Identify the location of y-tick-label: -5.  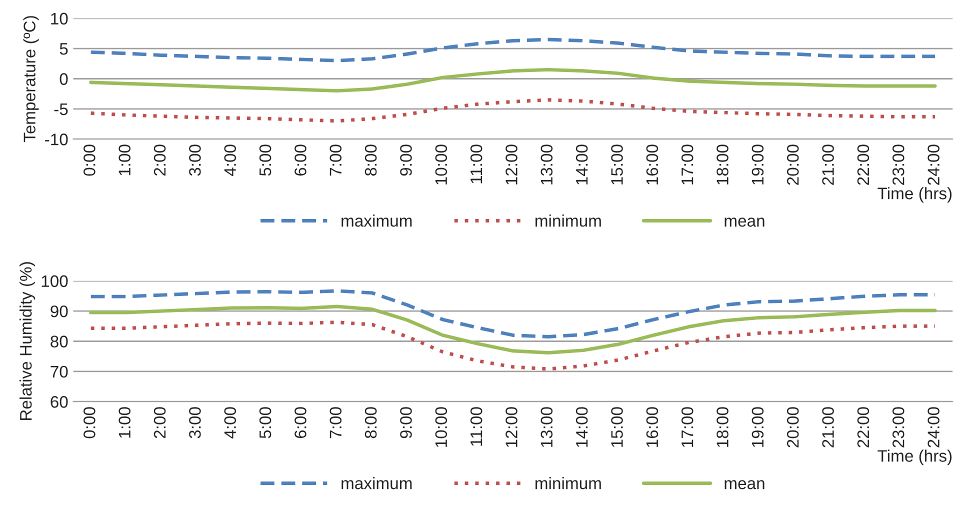
(61, 110).